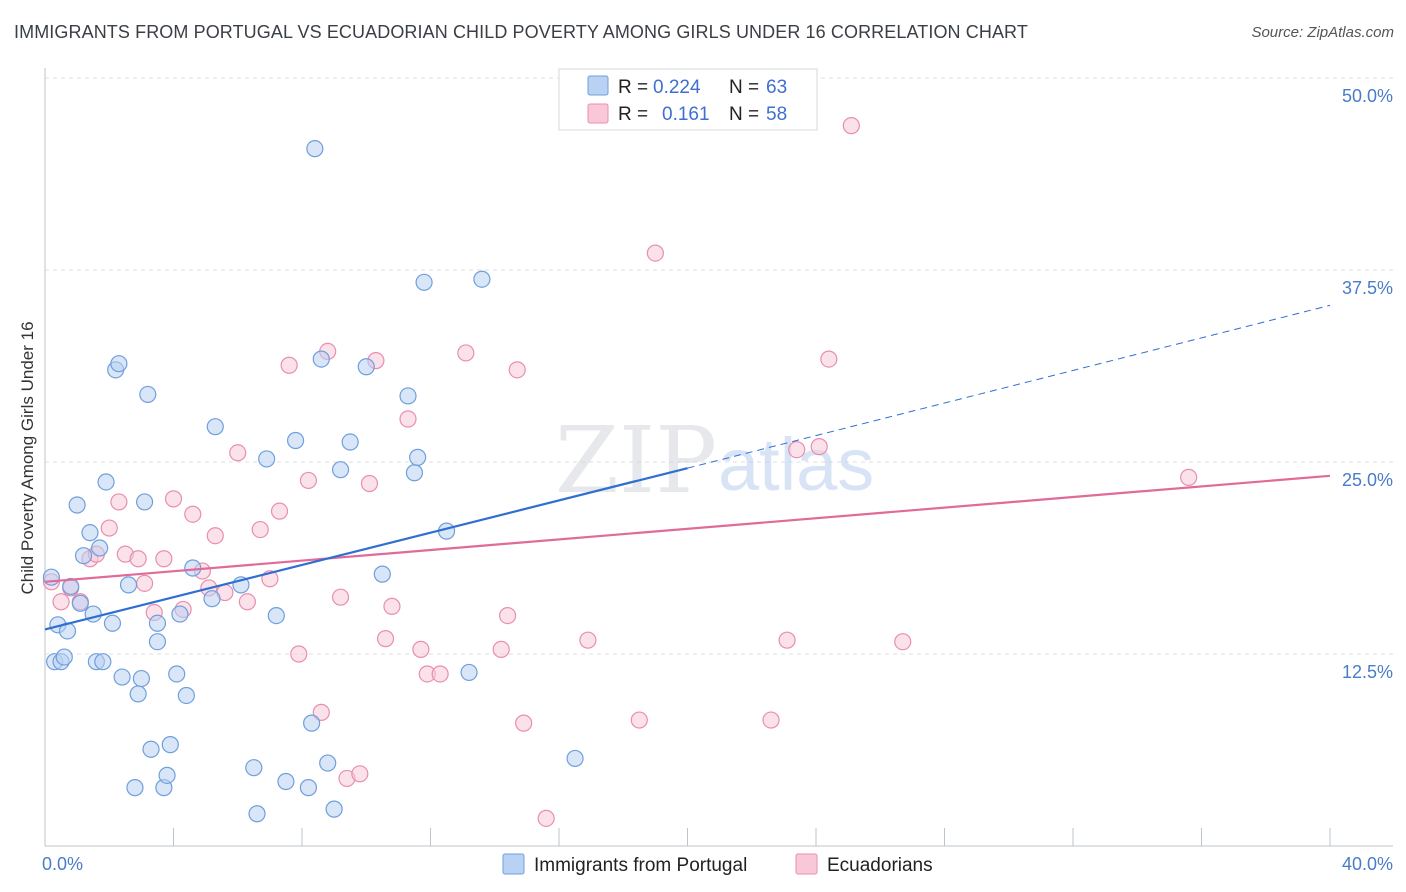  I want to click on series-legend-label-ecuadorians: Ecuadorians, so click(880, 865).